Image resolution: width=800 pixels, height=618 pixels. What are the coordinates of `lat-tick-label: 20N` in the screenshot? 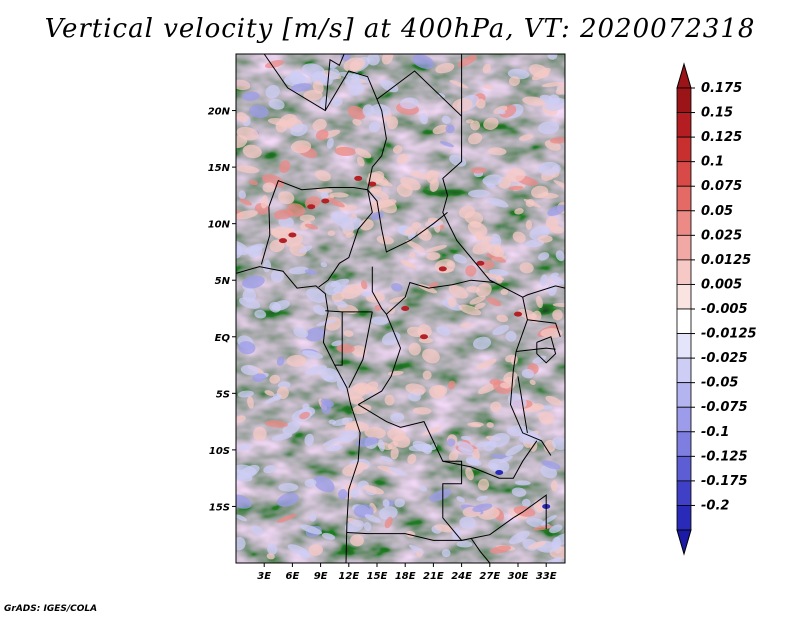 It's located at (219, 112).